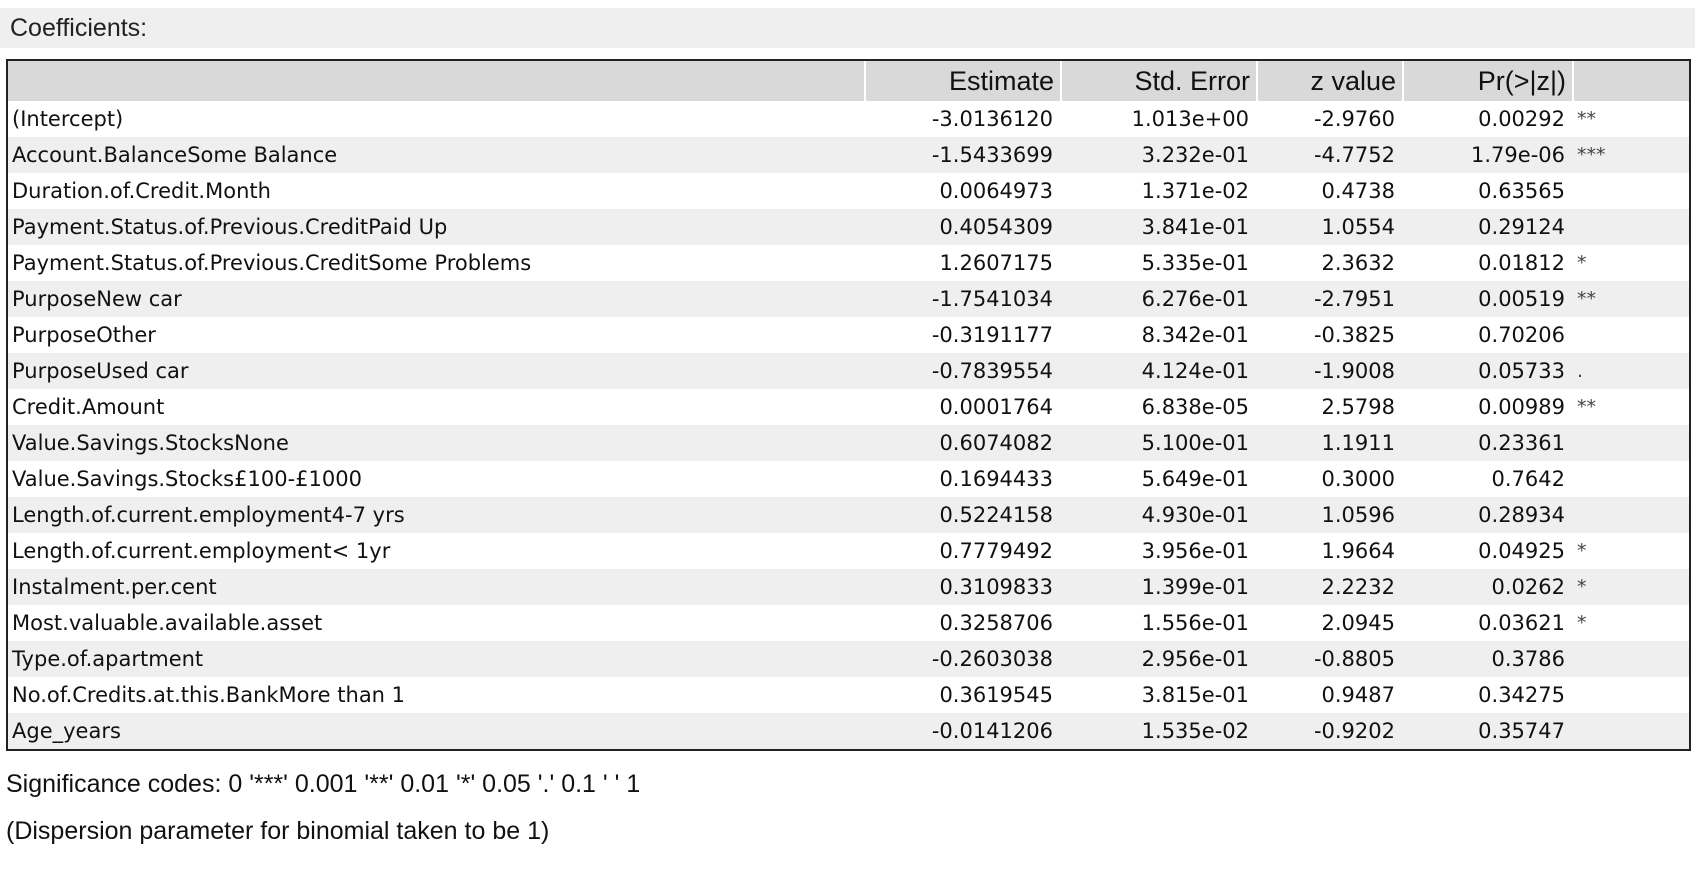 The height and width of the screenshot is (871, 1695). Describe the element at coordinates (1159, 155) in the screenshot. I see `row-std-error: 3.232e-01` at that location.